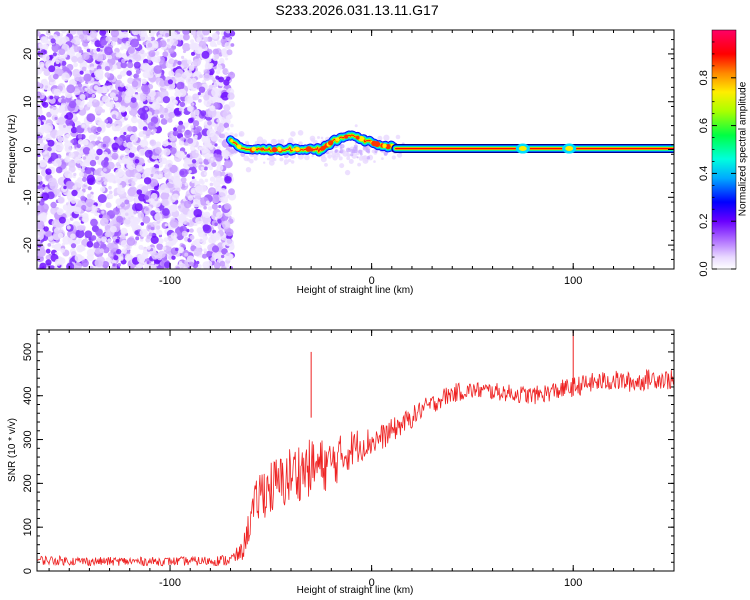 The height and width of the screenshot is (600, 750). I want to click on y-tick-label: 10, so click(28, 102).